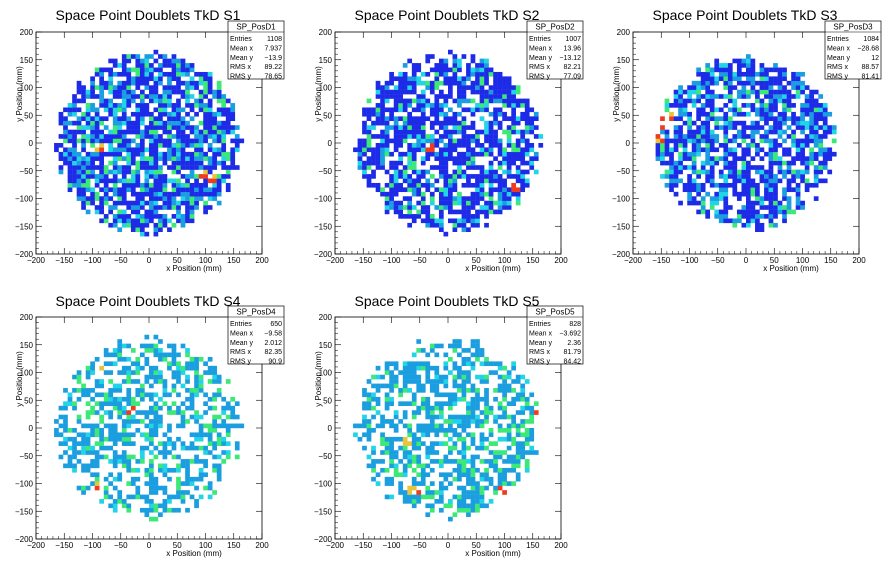 This screenshot has width=896, height=574. Describe the element at coordinates (689, 260) in the screenshot. I see `x-tick-label: −100` at that location.